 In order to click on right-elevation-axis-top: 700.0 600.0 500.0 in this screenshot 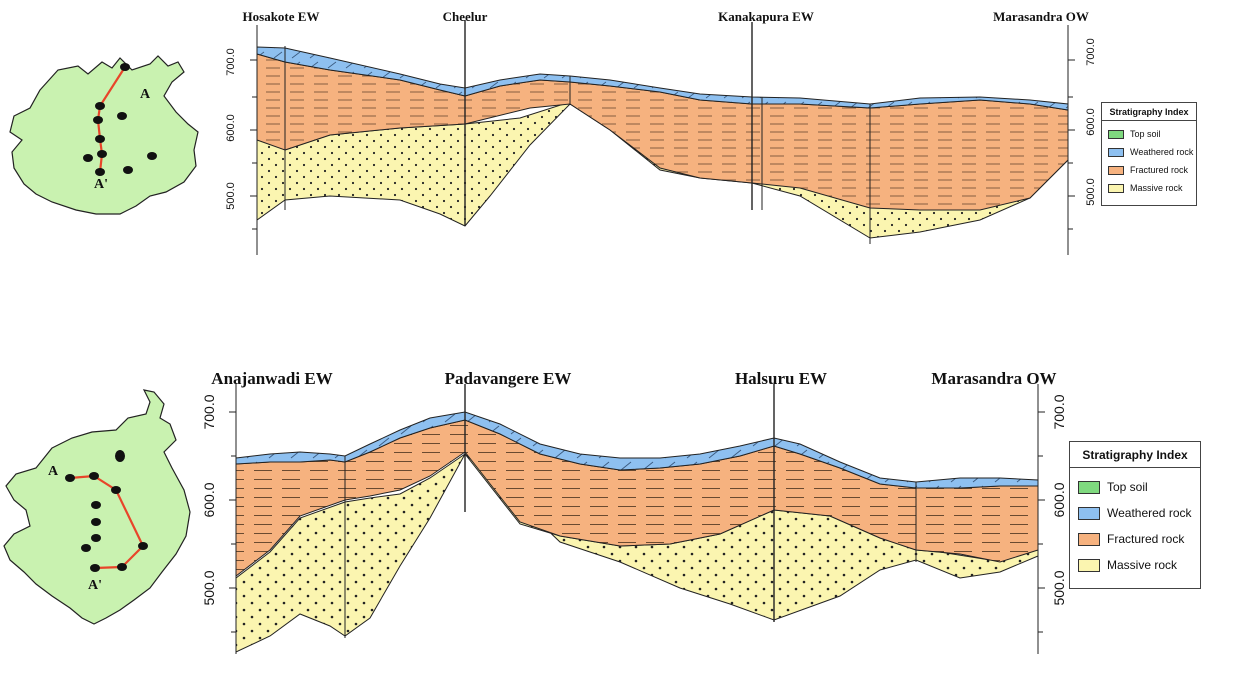, I will do `click(1082, 140)`.